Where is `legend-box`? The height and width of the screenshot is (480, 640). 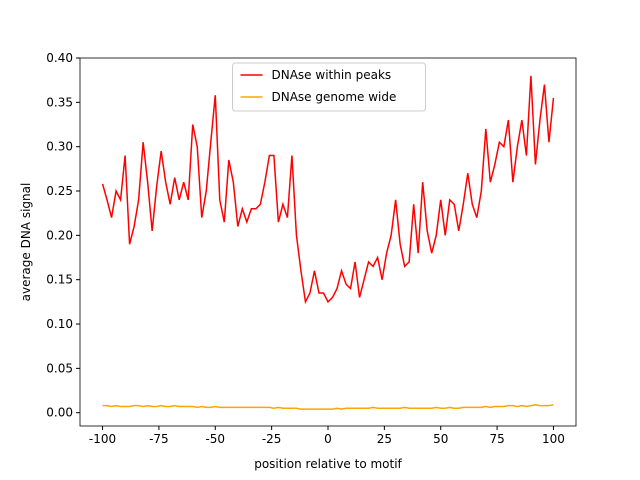 legend-box is located at coordinates (329, 87).